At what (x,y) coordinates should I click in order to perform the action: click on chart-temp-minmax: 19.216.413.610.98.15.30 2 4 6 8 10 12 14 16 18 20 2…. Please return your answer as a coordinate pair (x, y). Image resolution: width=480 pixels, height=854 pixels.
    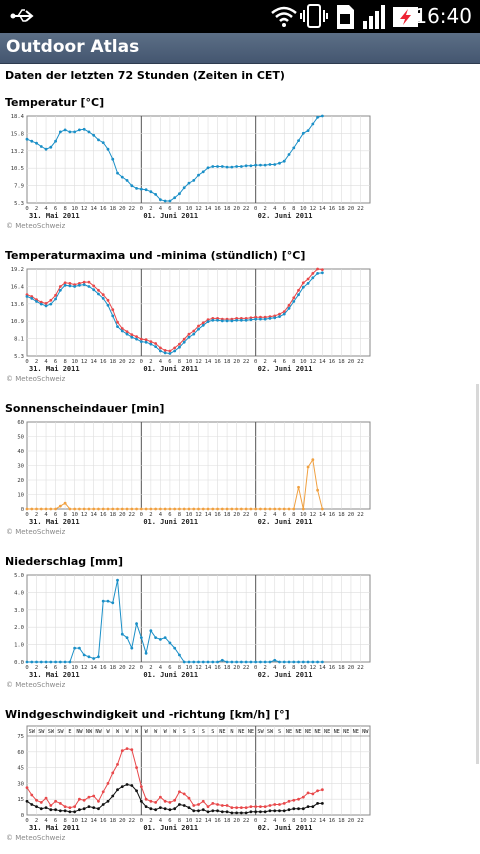
    Looking at the image, I should click on (191, 320).